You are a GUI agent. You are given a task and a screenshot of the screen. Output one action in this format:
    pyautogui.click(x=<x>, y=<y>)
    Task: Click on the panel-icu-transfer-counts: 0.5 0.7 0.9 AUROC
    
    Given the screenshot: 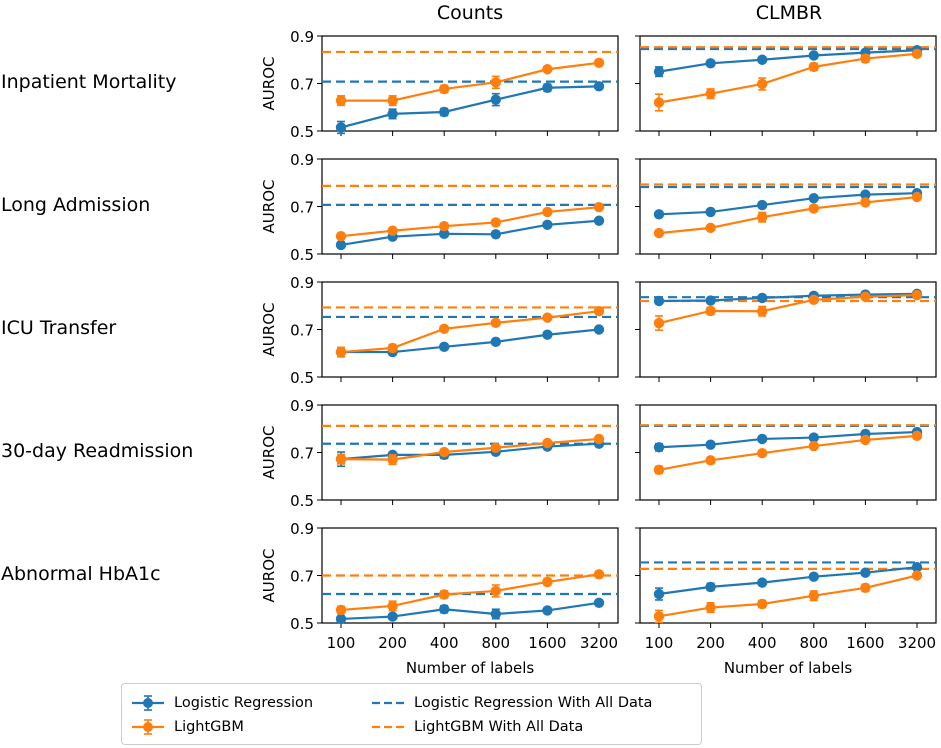 What is the action you would take?
    pyautogui.click(x=439, y=330)
    